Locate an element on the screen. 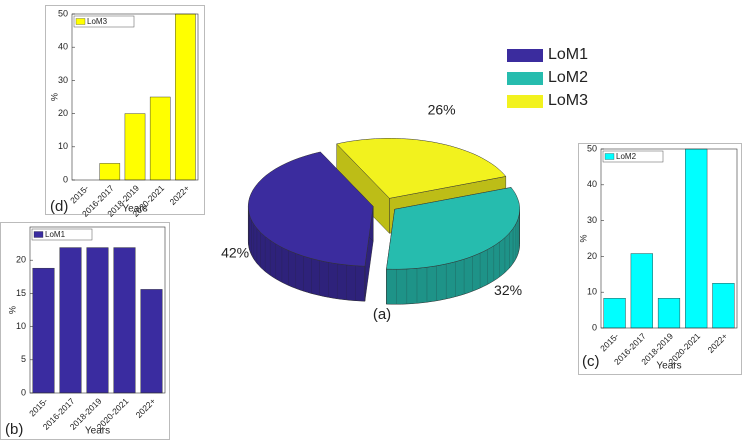 The image size is (754, 445). y-tick-label: 15 is located at coordinates (21, 293).